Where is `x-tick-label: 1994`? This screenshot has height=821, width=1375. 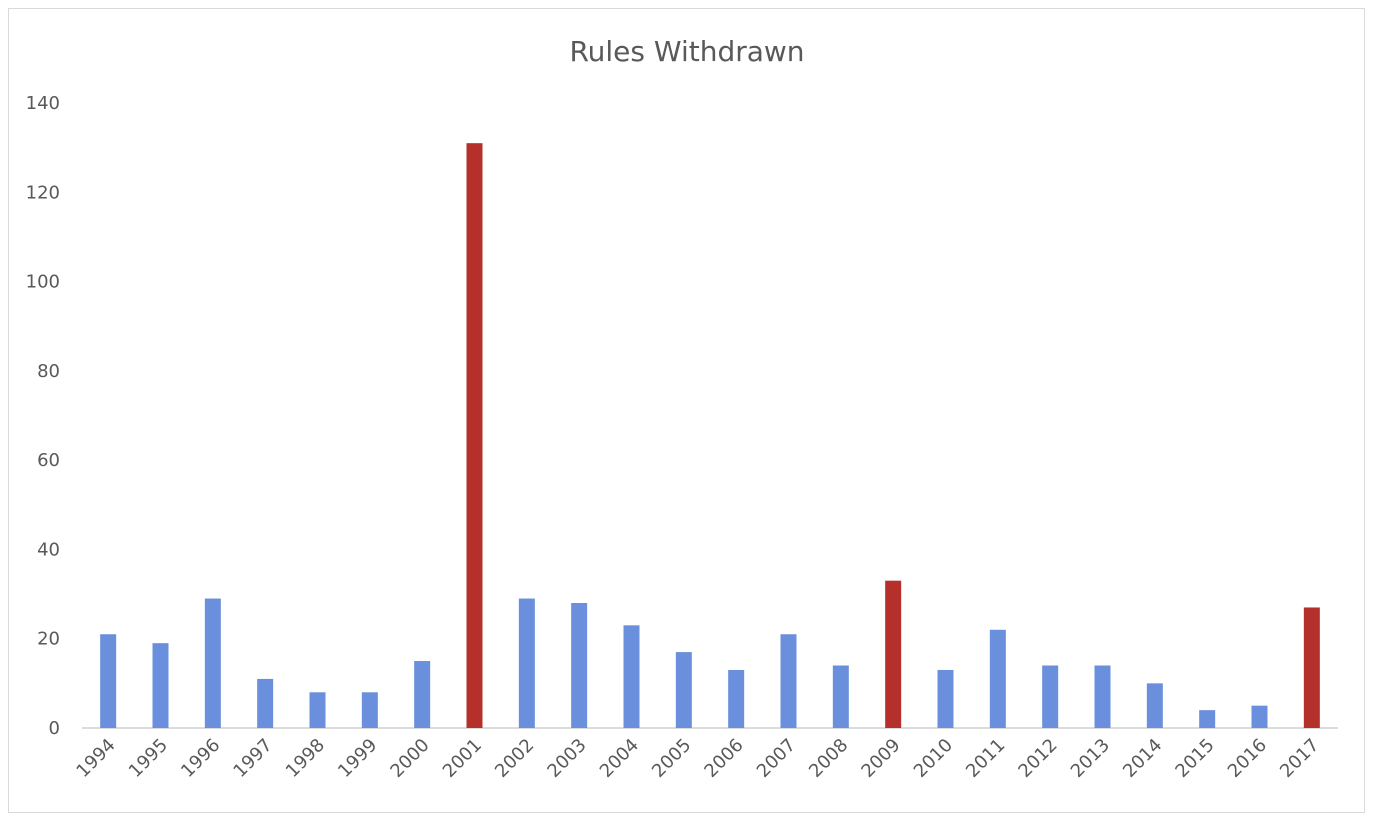 x-tick-label: 1994 is located at coordinates (95, 758).